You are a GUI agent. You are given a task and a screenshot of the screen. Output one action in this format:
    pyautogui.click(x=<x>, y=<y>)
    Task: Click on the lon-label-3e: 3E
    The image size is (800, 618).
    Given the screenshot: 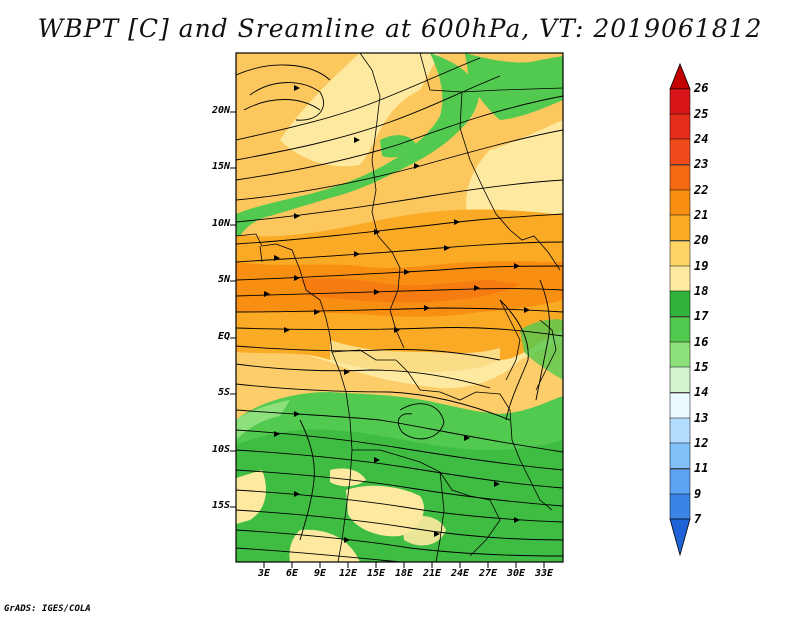 What is the action you would take?
    pyautogui.click(x=264, y=573)
    